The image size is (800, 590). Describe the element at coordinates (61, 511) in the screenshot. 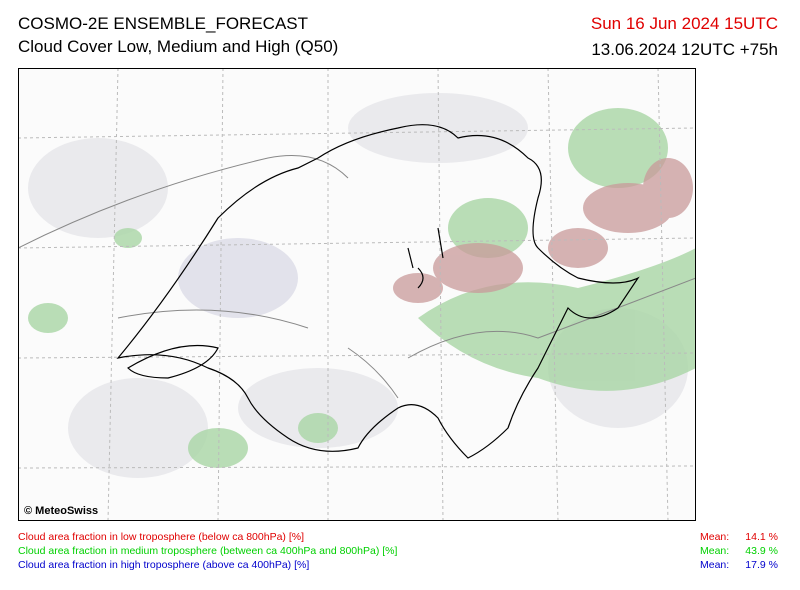

I see `copyright: © MeteoSwiss` at that location.